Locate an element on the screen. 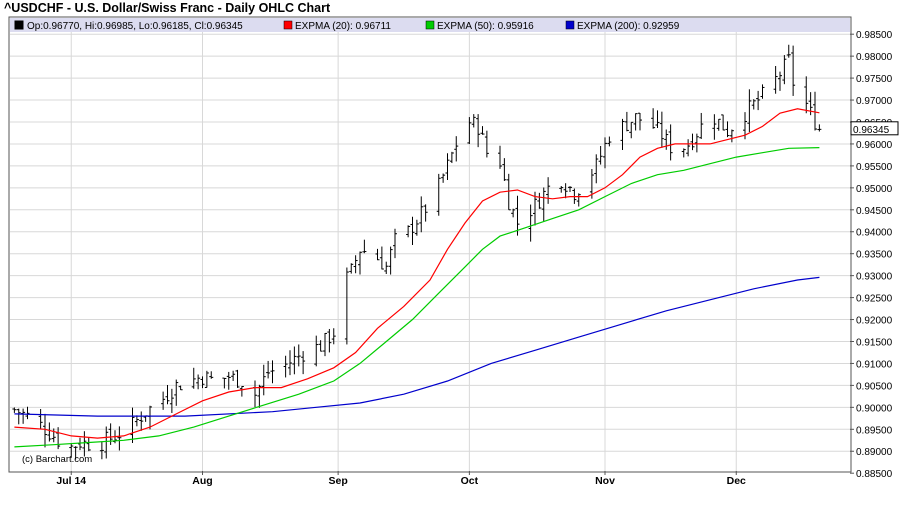 Image resolution: width=900 pixels, height=511 pixels. x-tick-label: Jul 14 is located at coordinates (71, 481).